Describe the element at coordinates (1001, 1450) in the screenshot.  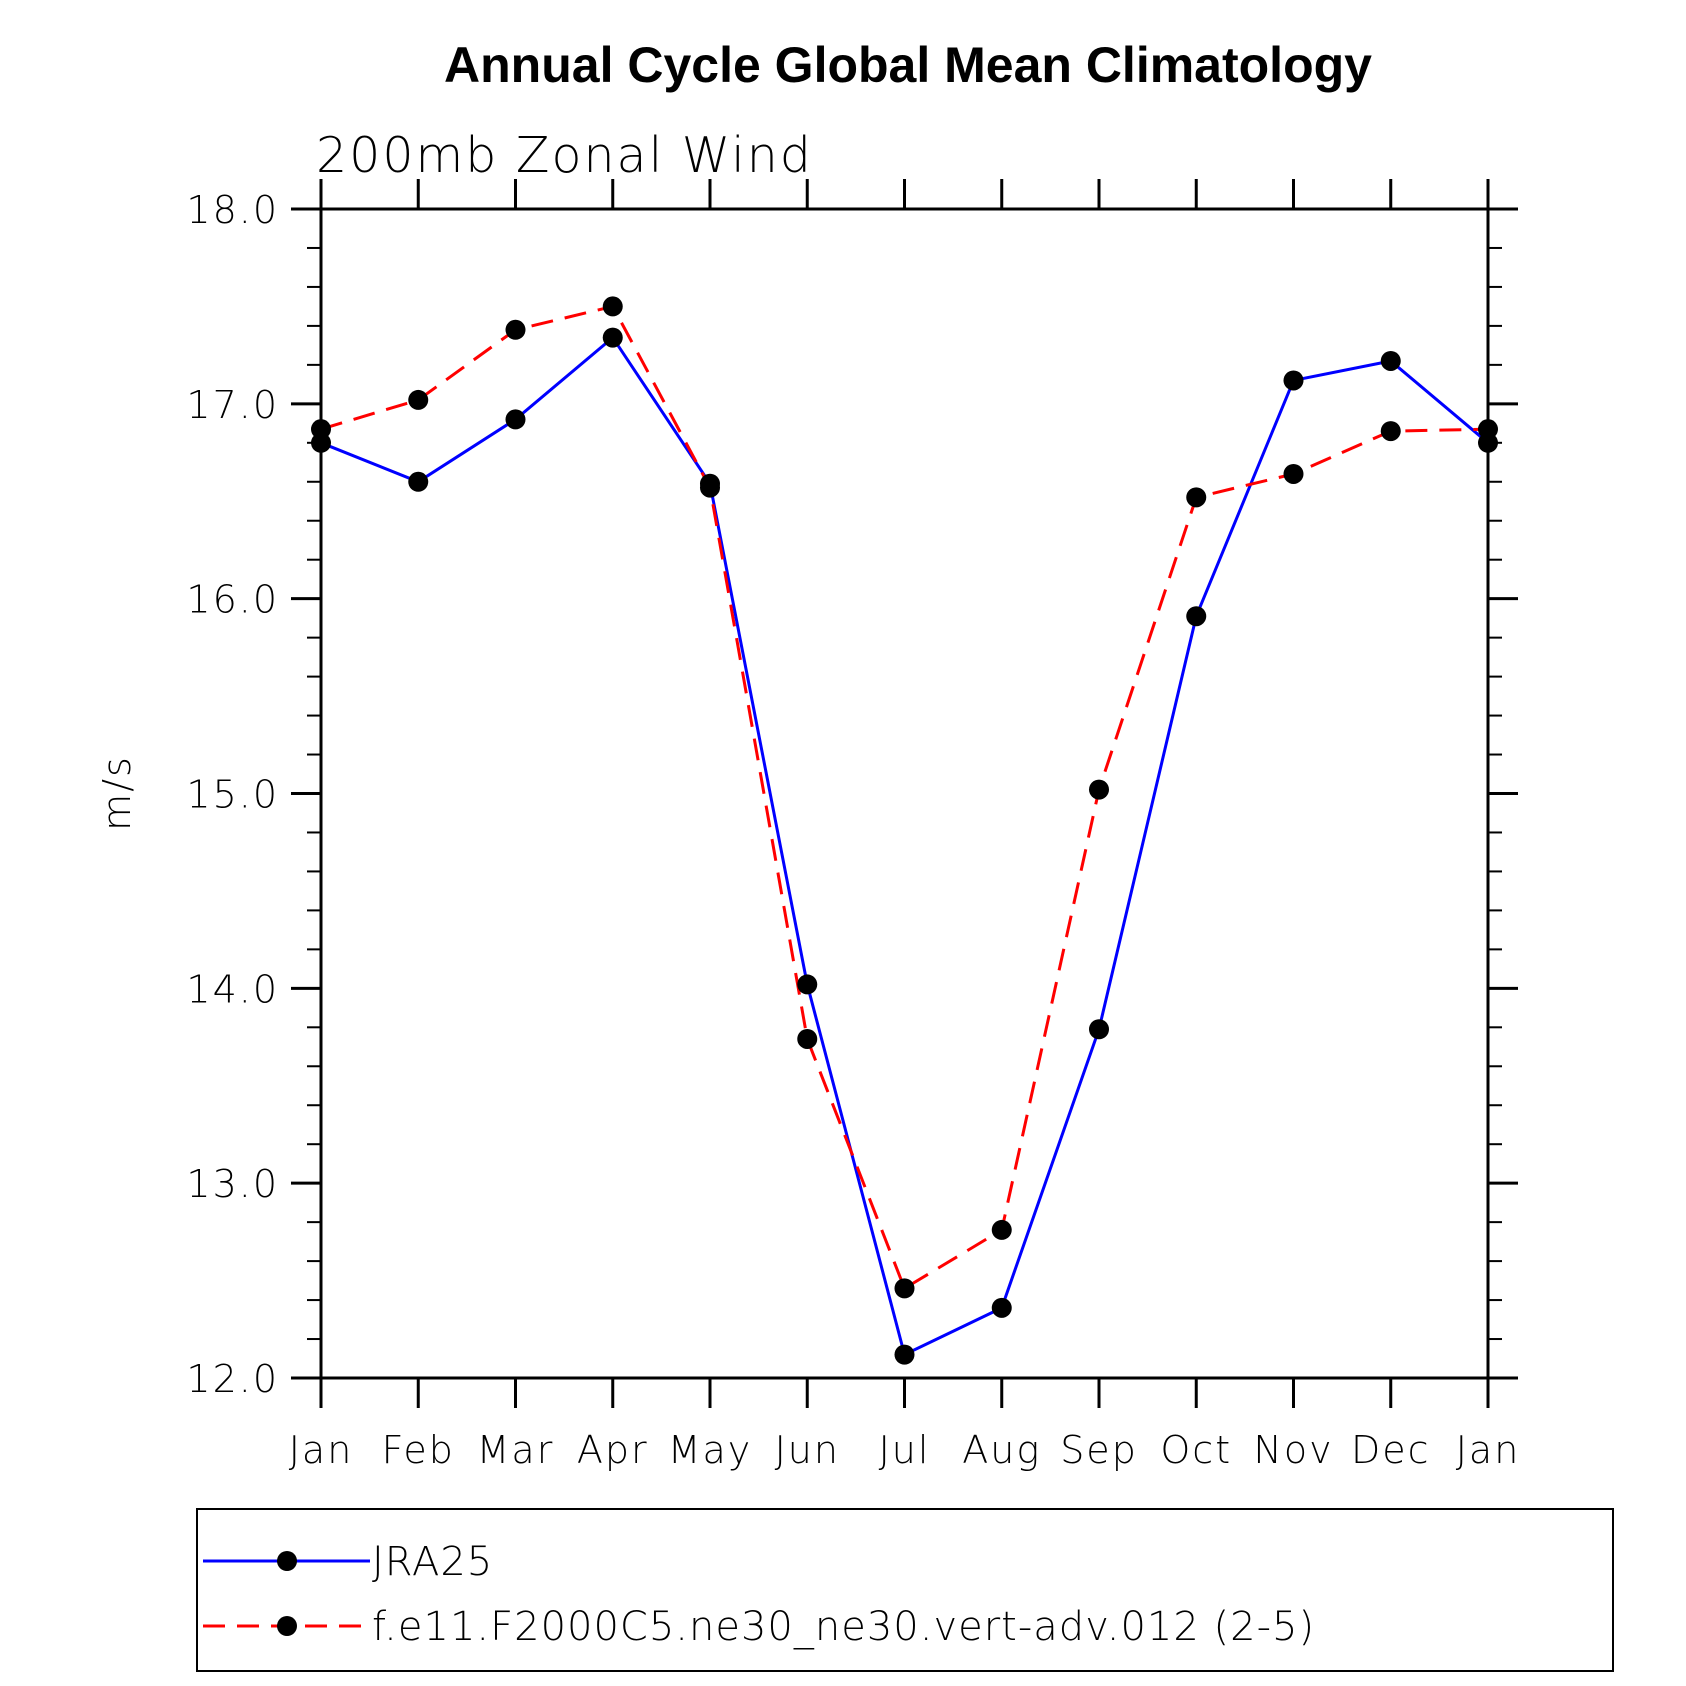
I see `x-tick-label: Aug` at that location.